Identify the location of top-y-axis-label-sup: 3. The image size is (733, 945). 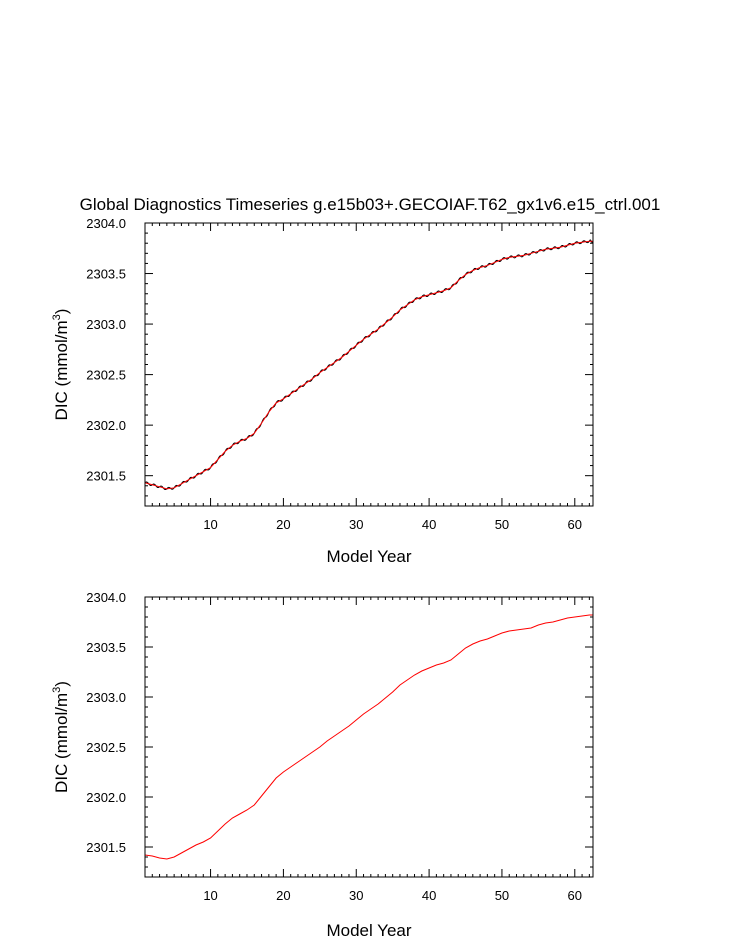
(57, 317).